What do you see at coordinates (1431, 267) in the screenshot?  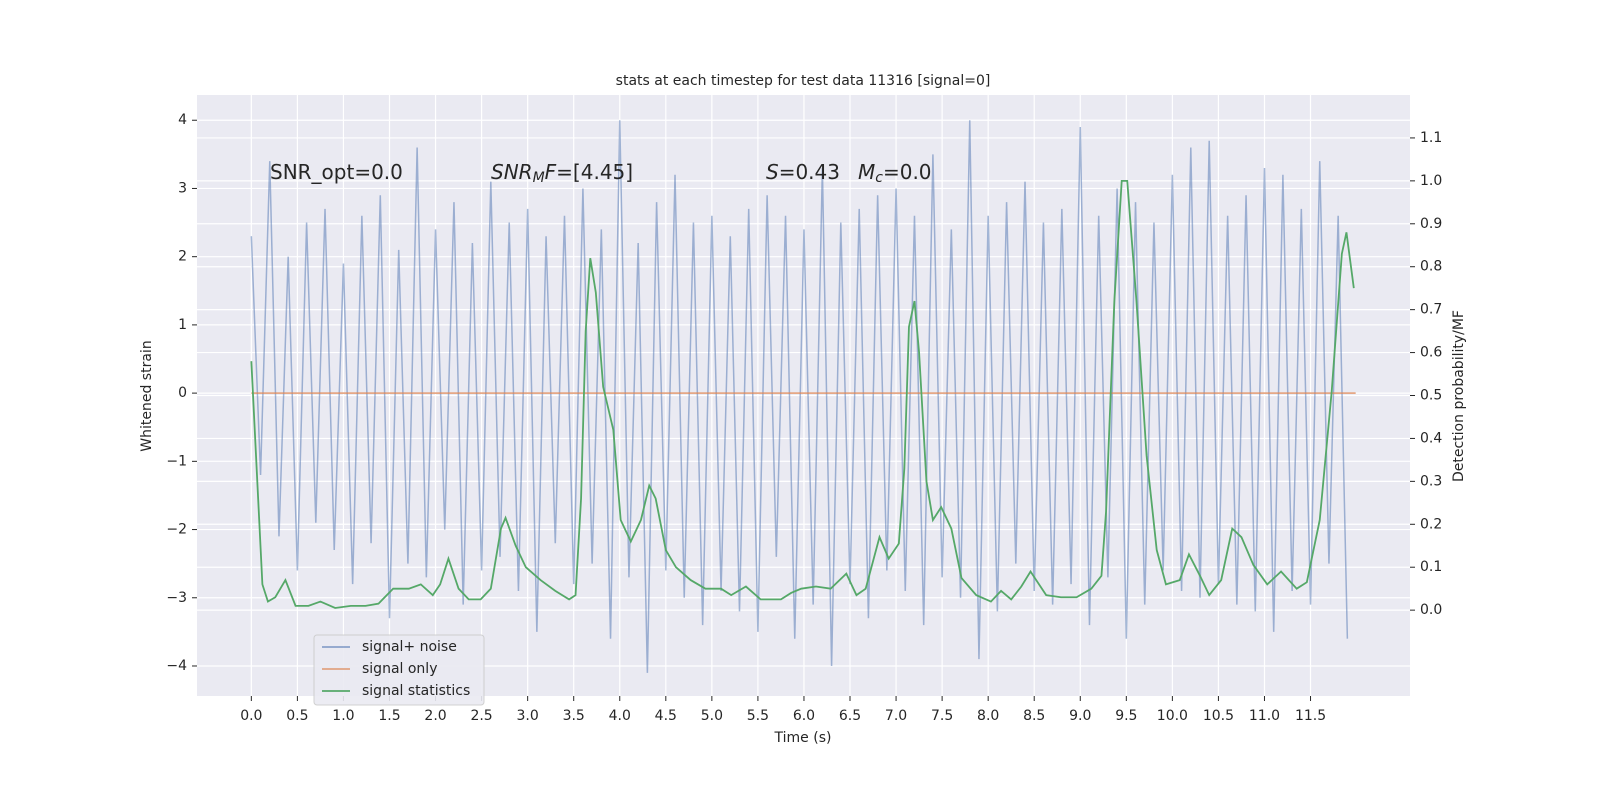 I see `y2-tick-label: 0.8` at bounding box center [1431, 267].